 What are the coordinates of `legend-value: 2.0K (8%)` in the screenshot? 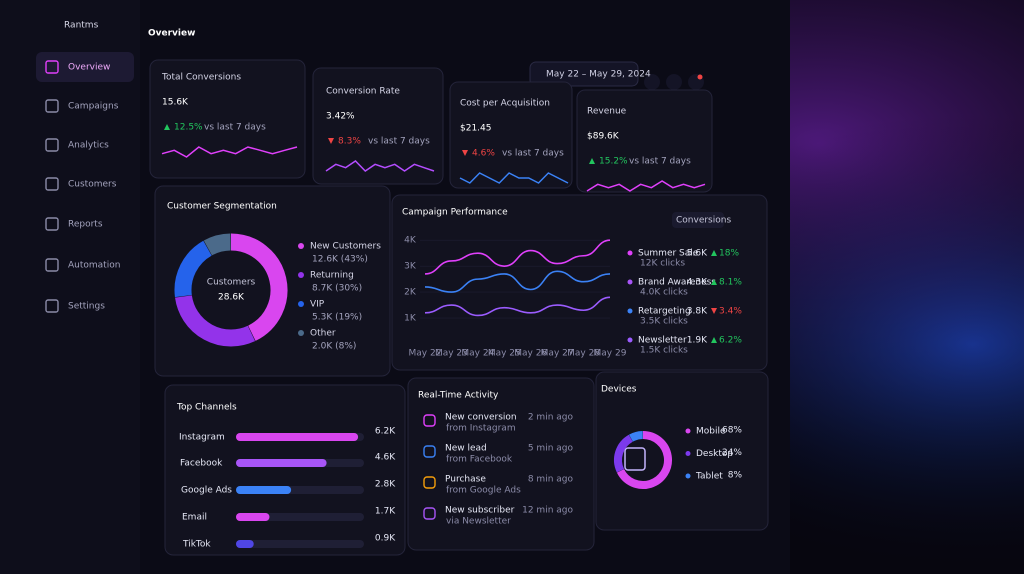 It's located at (334, 347).